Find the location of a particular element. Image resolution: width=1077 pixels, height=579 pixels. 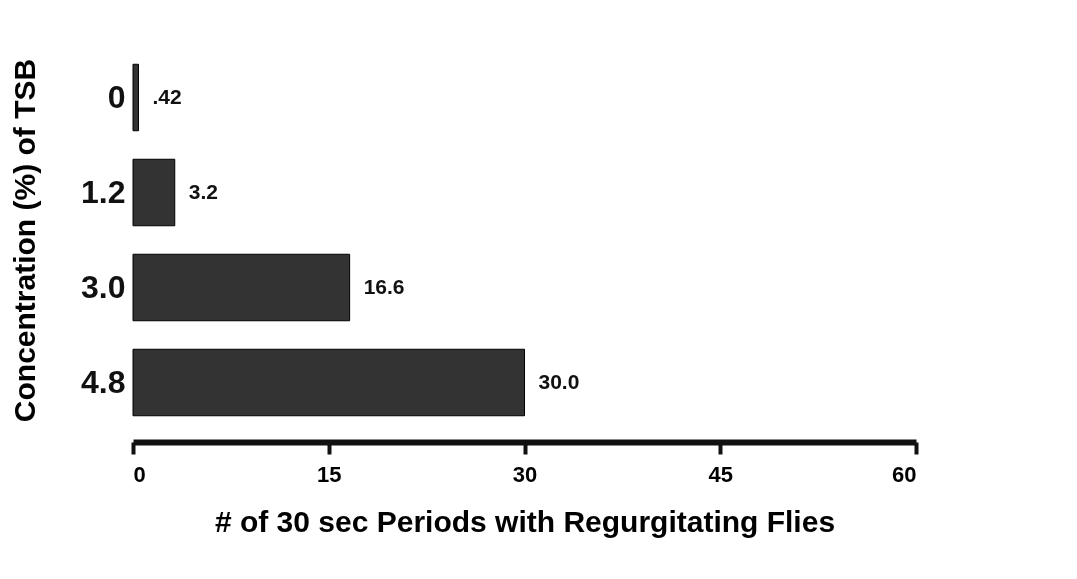

y-tick-label: 0 is located at coordinates (116, 96).